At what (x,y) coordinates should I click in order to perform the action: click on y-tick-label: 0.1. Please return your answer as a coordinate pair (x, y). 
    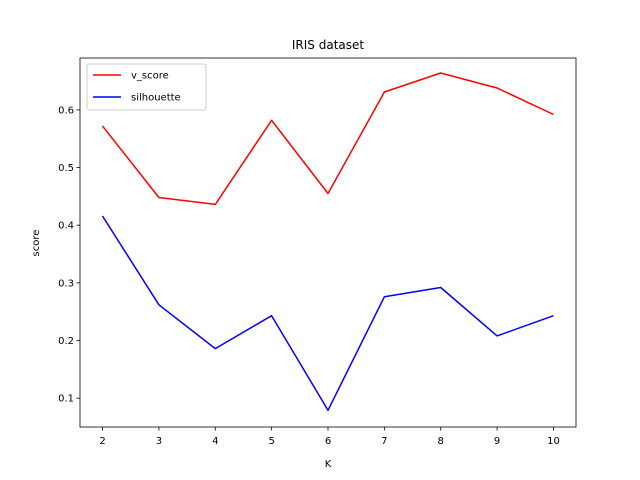
    Looking at the image, I should click on (66, 399).